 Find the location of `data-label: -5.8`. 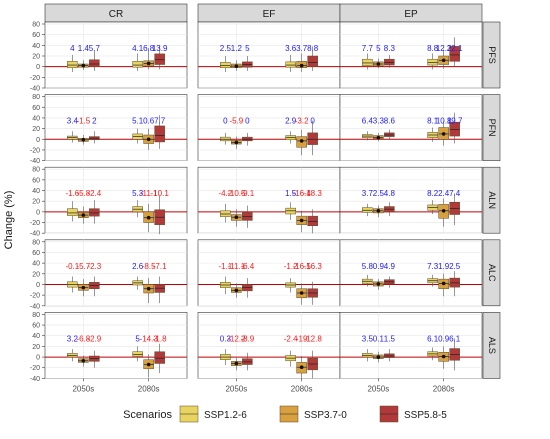

data-label: -5.8 is located at coordinates (83, 193).